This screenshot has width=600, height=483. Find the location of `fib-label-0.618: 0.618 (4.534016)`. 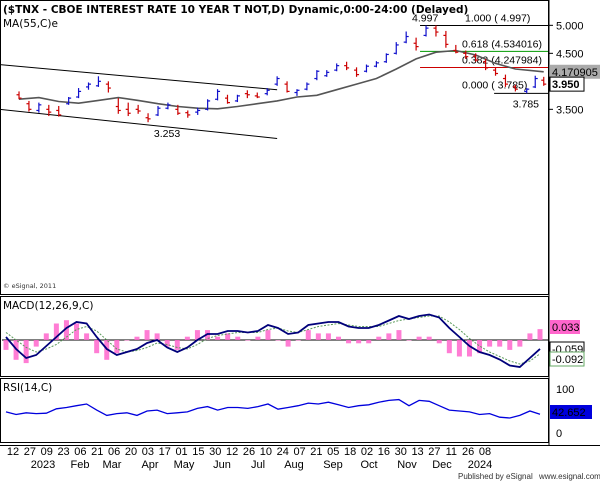

fib-label-0.618: 0.618 (4.534016) is located at coordinates (502, 44).